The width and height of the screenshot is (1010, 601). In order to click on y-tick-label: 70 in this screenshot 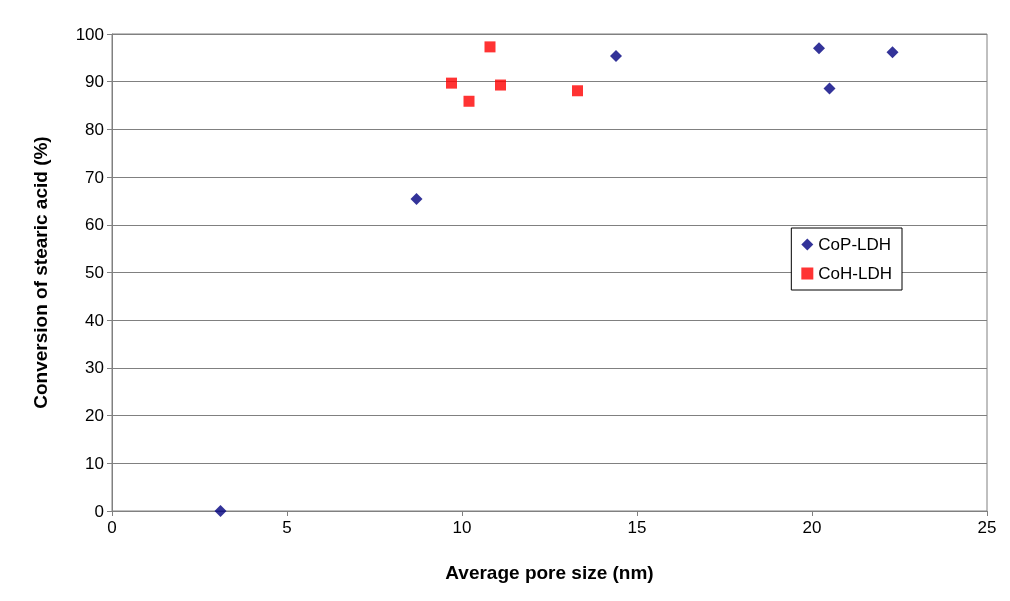, I will do `click(94, 177)`.